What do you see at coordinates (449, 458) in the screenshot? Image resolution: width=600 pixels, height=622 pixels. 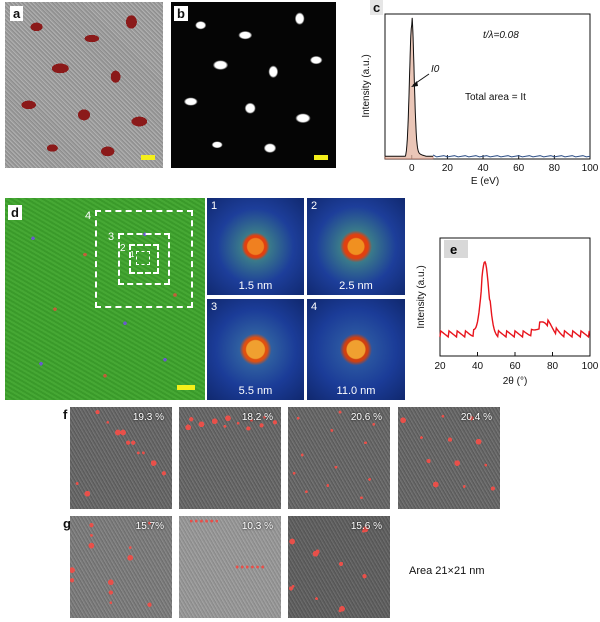 I see `micrograph-tile: 20.4 %` at bounding box center [449, 458].